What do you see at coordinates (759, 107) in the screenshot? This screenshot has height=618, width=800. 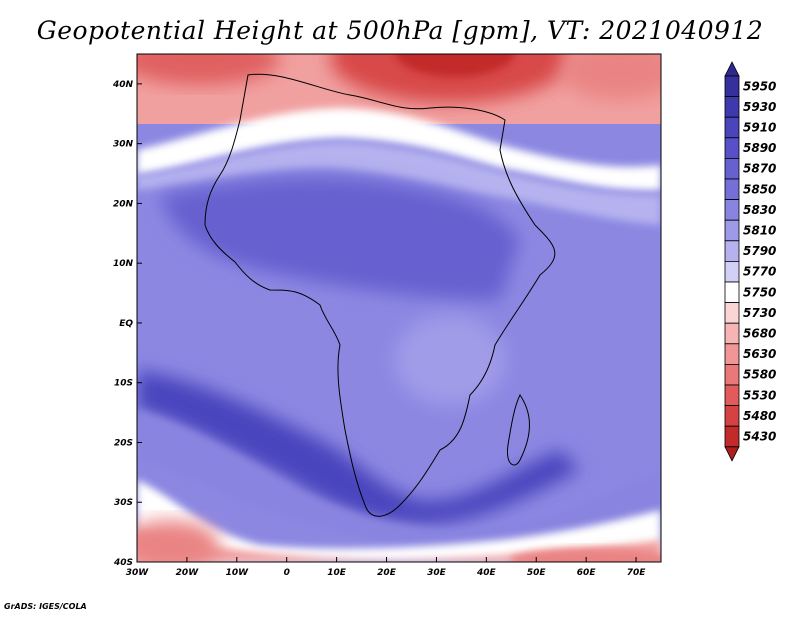 I see `colorbar-label: 5930` at bounding box center [759, 107].